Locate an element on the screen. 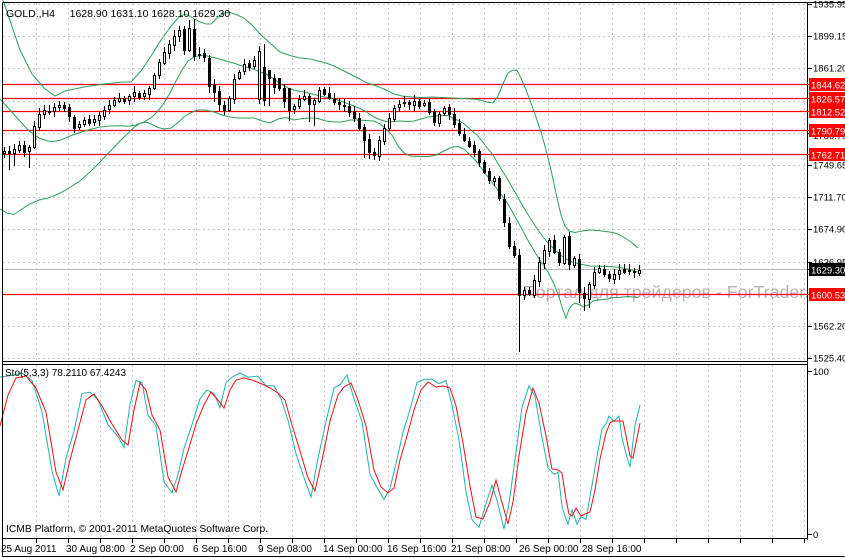  svg-text: 1629.30 is located at coordinates (828, 271).